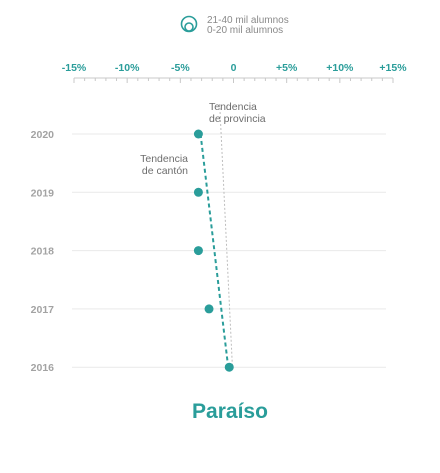  What do you see at coordinates (287, 68) in the screenshot?
I see `x-axis-tick-label: +5%` at bounding box center [287, 68].